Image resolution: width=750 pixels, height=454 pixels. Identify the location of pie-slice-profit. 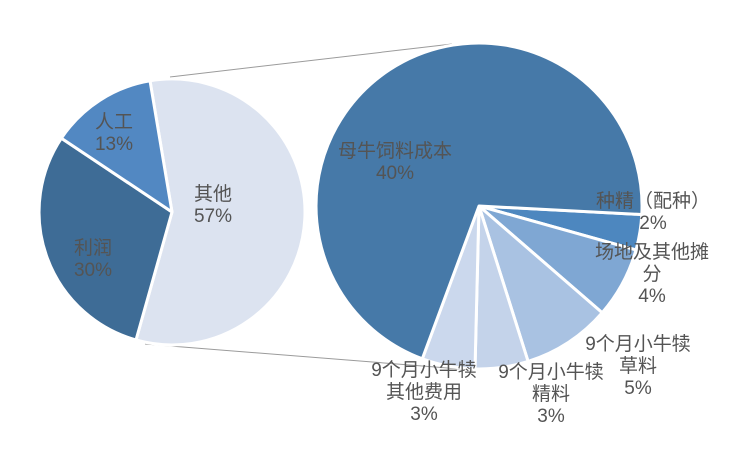
(105, 239).